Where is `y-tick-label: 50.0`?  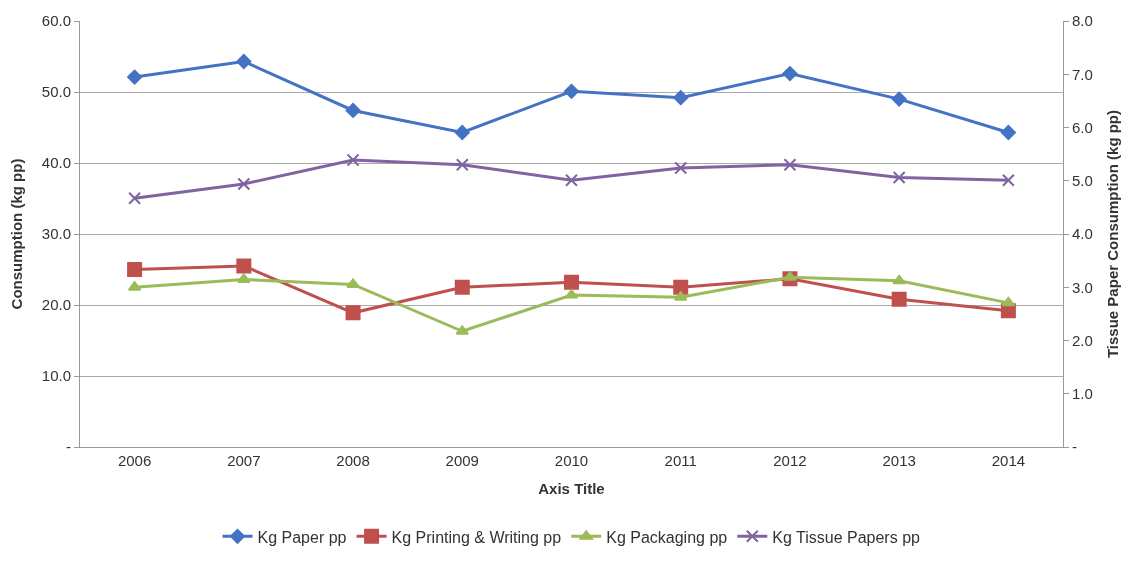 y-tick-label: 50.0 is located at coordinates (56, 92).